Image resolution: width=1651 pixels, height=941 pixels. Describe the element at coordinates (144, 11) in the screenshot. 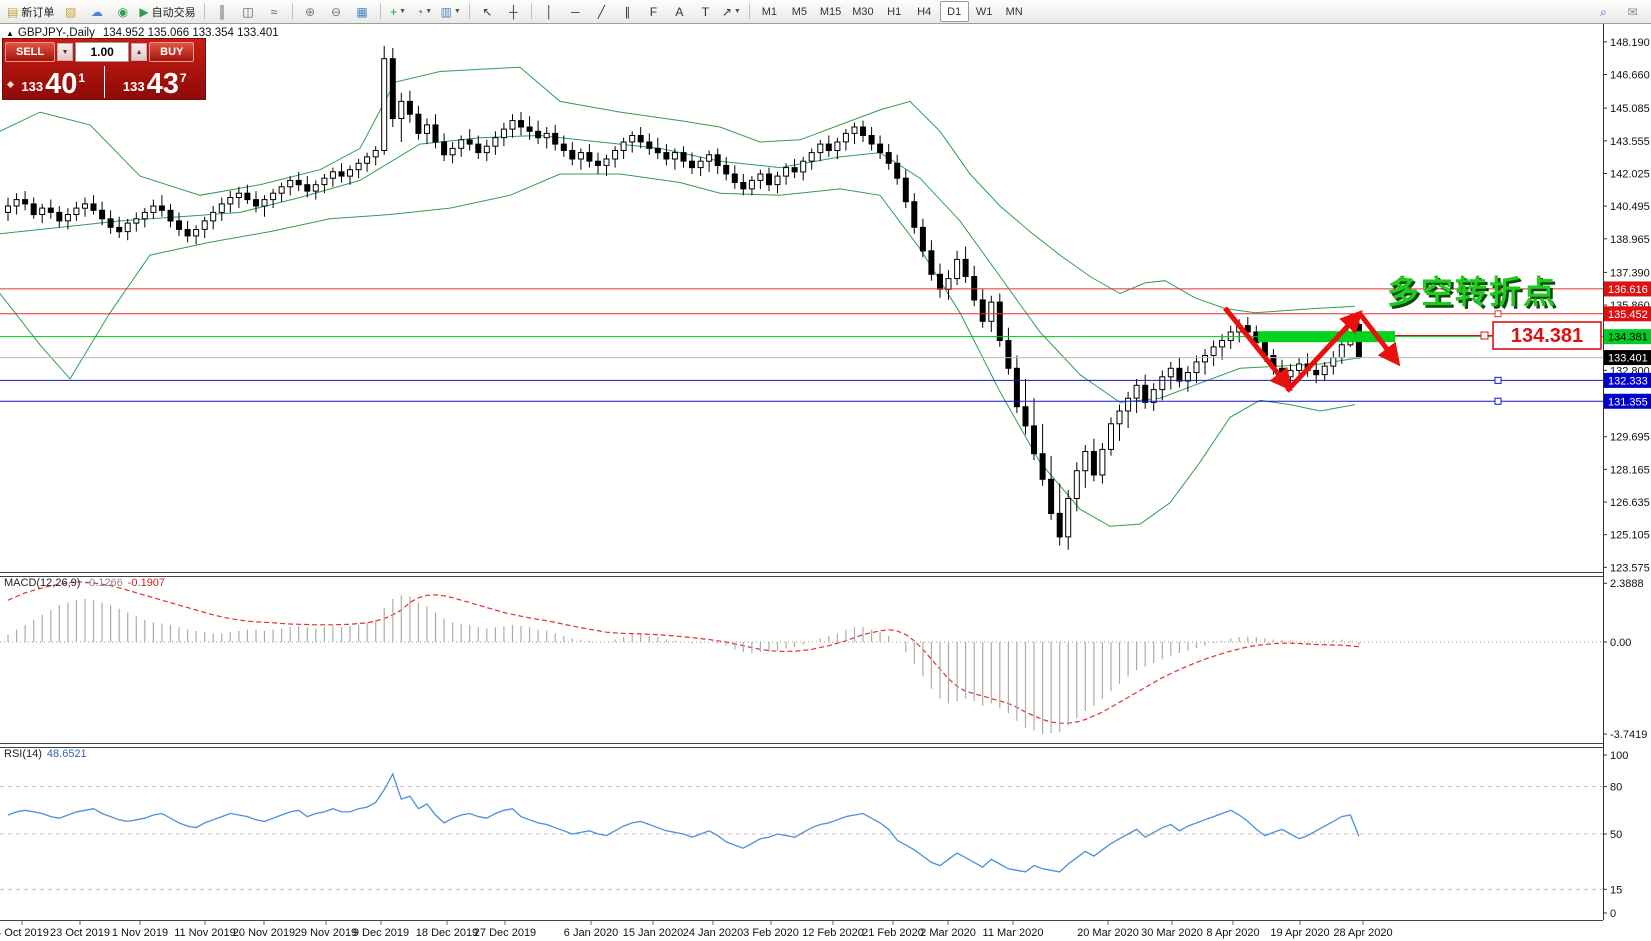

I see `auto-trading-icon: ▶` at that location.